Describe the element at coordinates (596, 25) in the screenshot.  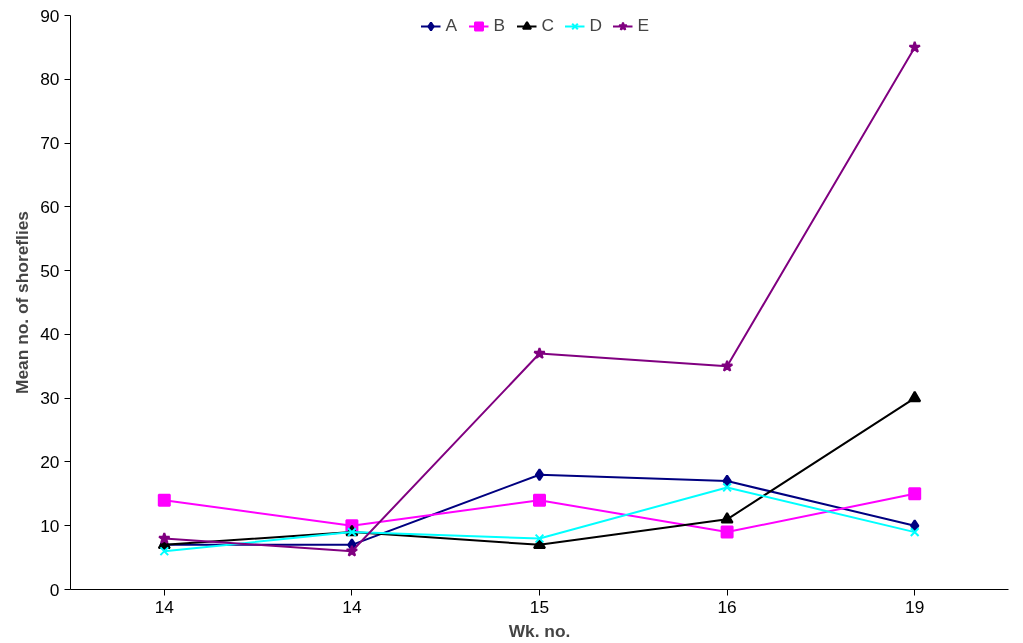
I see `legend-label: D` at that location.